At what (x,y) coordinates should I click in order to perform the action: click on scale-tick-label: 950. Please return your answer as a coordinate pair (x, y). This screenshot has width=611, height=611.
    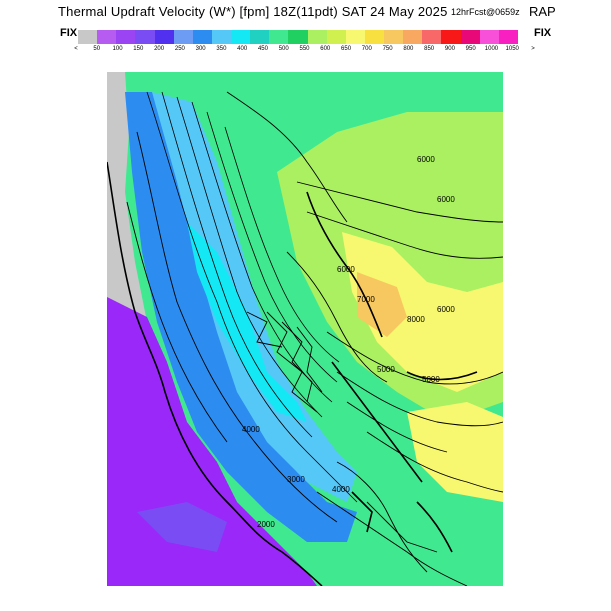
    Looking at the image, I should click on (470, 49).